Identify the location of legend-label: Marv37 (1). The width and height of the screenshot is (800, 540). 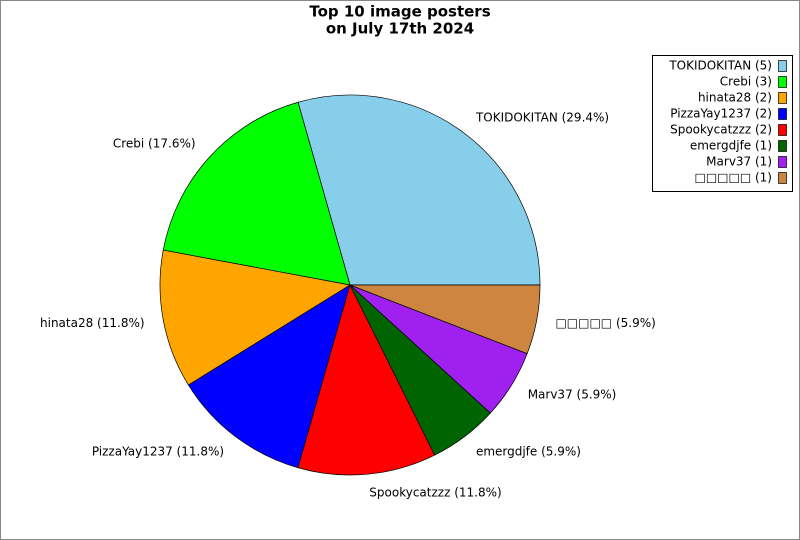
(739, 162).